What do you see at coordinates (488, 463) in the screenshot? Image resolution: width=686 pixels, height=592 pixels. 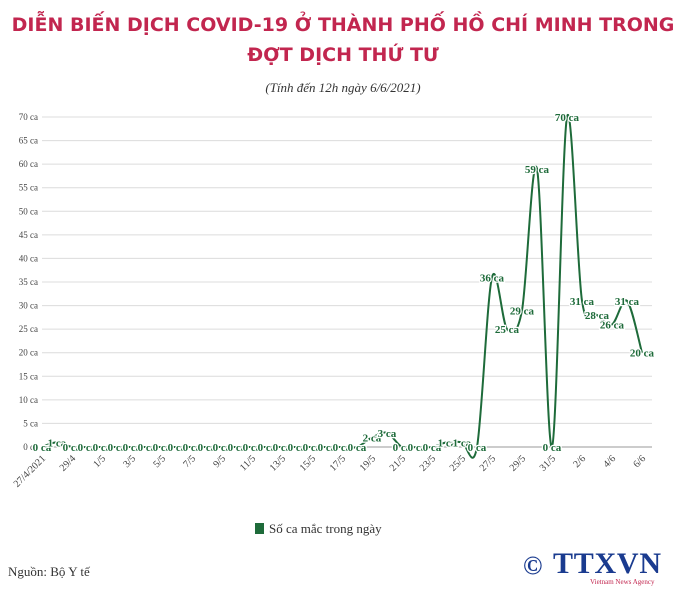 I see `x-tick-label: 27/5` at bounding box center [488, 463].